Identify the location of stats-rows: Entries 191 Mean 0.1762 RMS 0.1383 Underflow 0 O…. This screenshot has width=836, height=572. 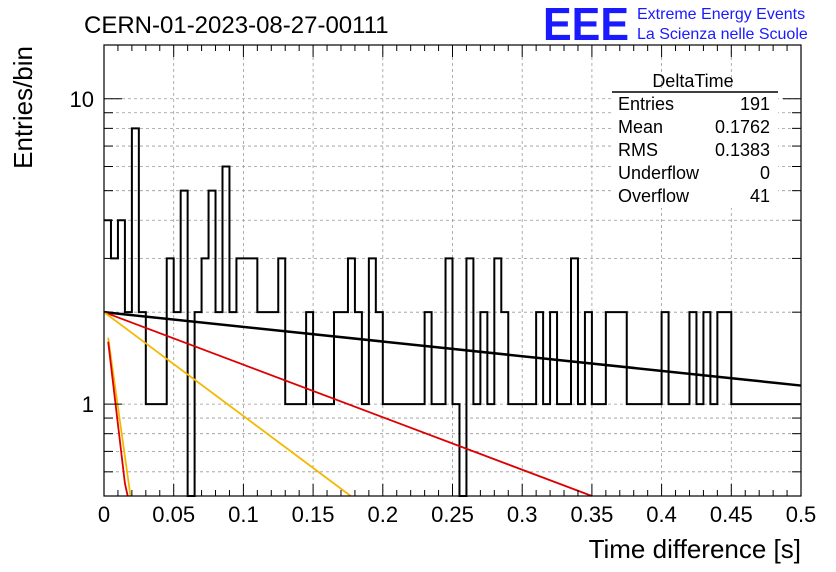
(694, 150).